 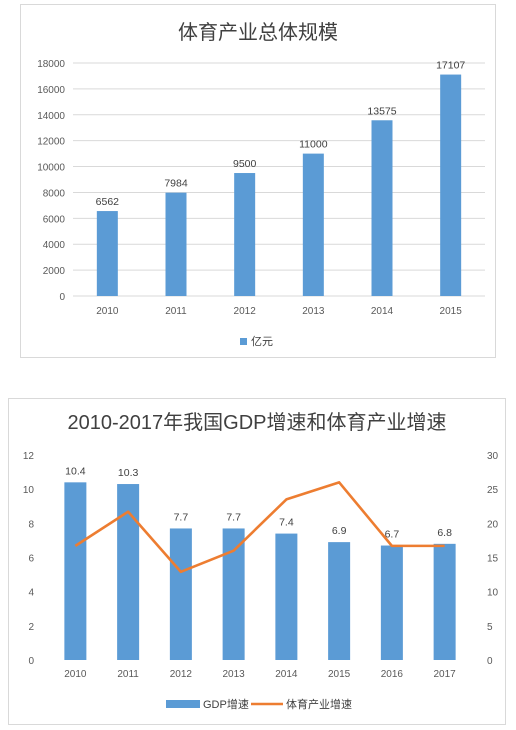 I want to click on x-tick-label: 2017, so click(x=445, y=674).